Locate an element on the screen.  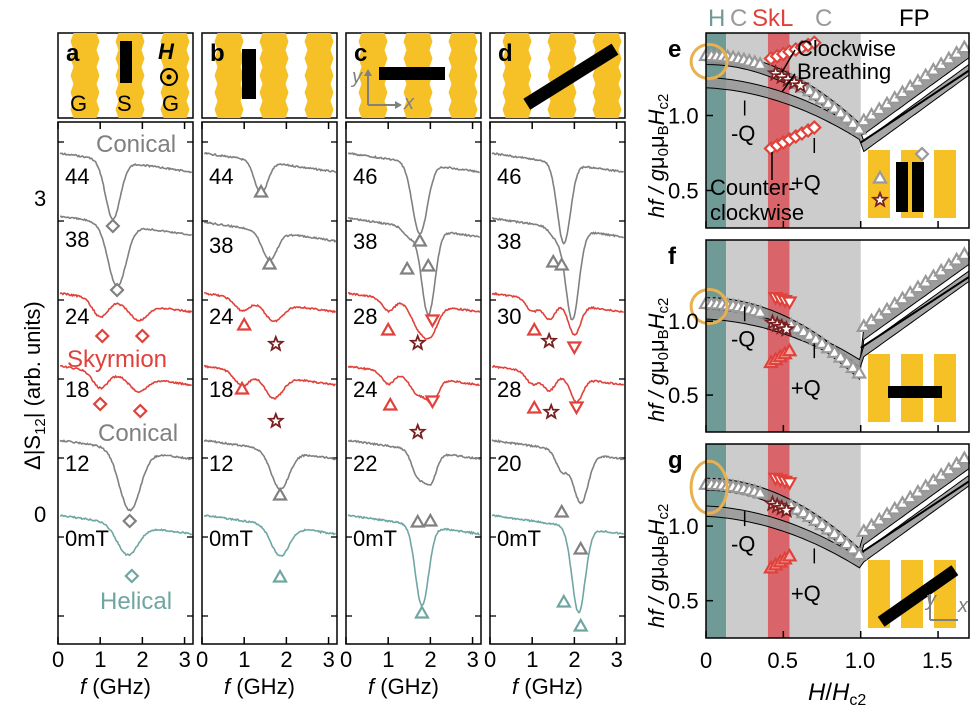
x-tick-label: 1.5 is located at coordinates (937, 660).